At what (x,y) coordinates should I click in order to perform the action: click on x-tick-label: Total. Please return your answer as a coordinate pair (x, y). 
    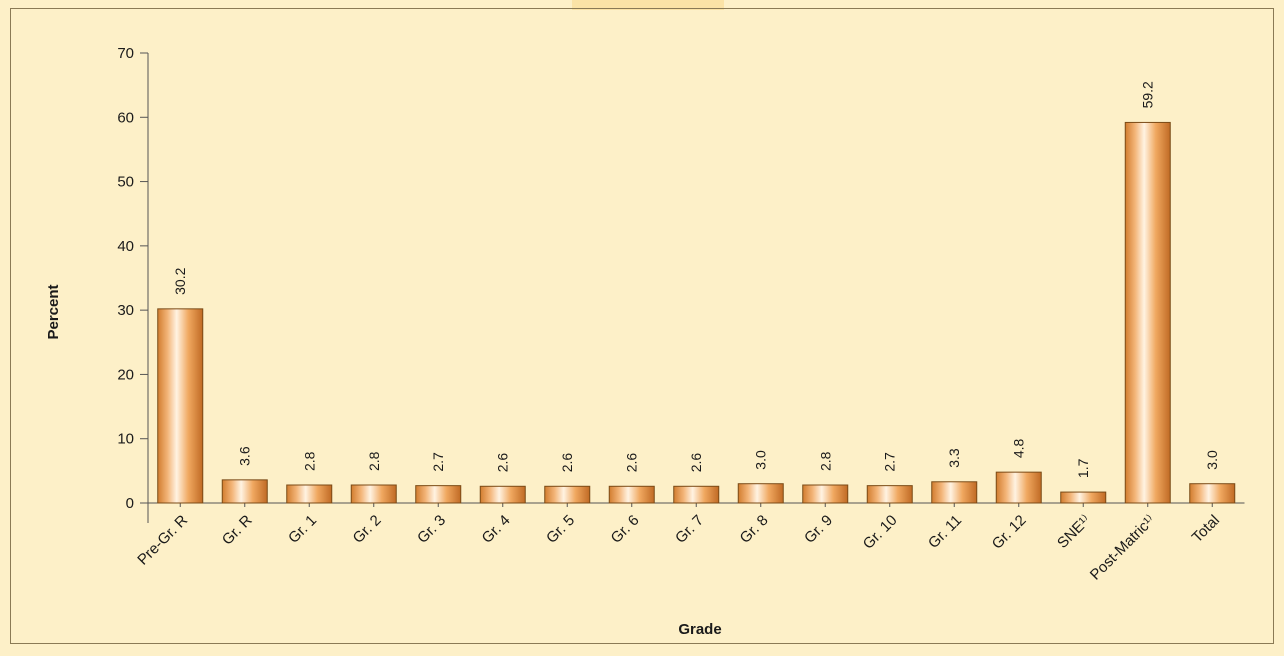
    Looking at the image, I should click on (1206, 529).